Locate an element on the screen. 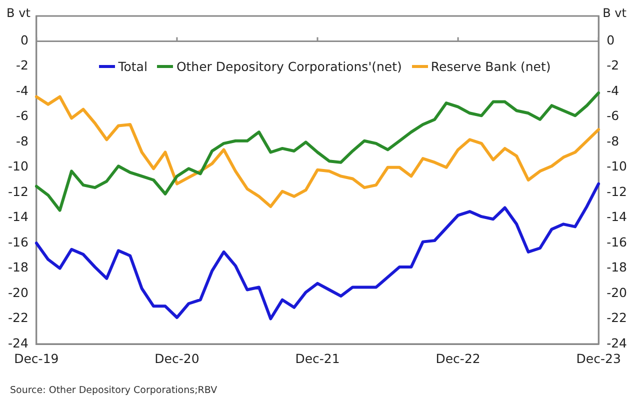  y-tick-label: -16 is located at coordinates (18, 242).